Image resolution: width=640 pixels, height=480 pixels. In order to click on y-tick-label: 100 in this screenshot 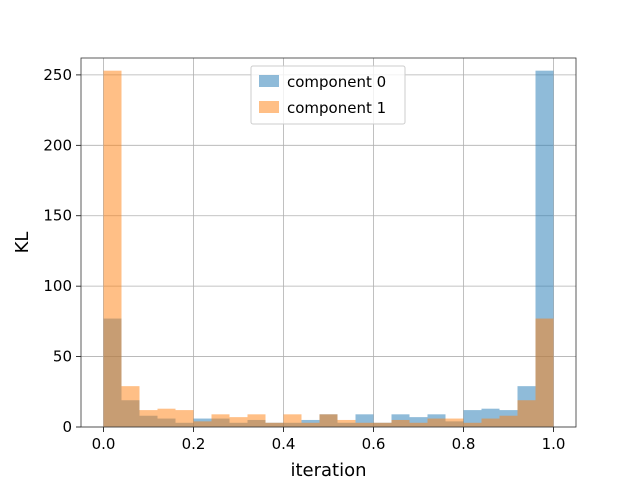, I will do `click(57, 286)`.